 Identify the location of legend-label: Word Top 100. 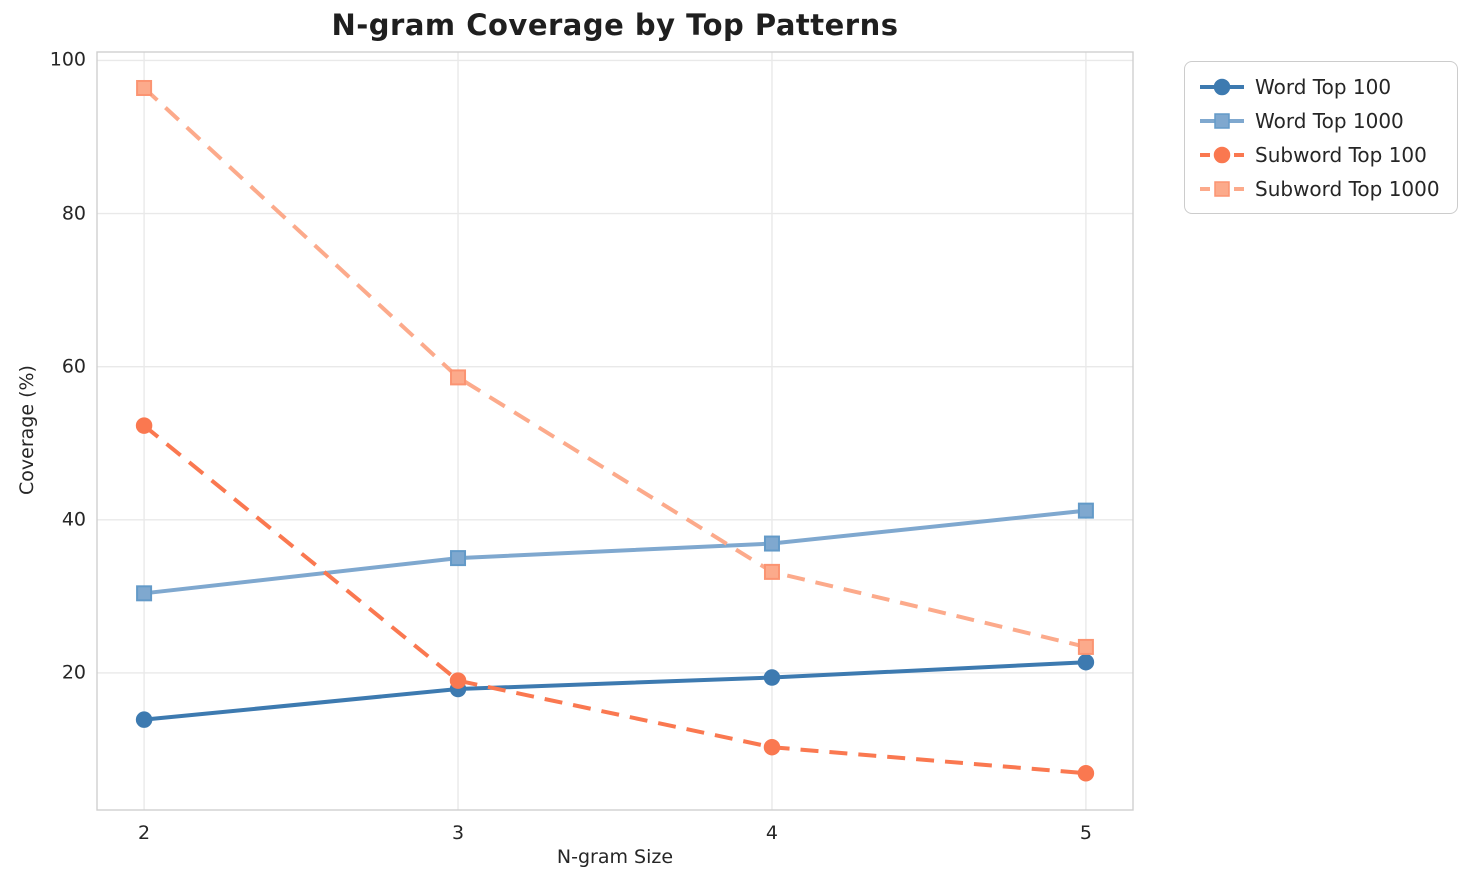
(1323, 86).